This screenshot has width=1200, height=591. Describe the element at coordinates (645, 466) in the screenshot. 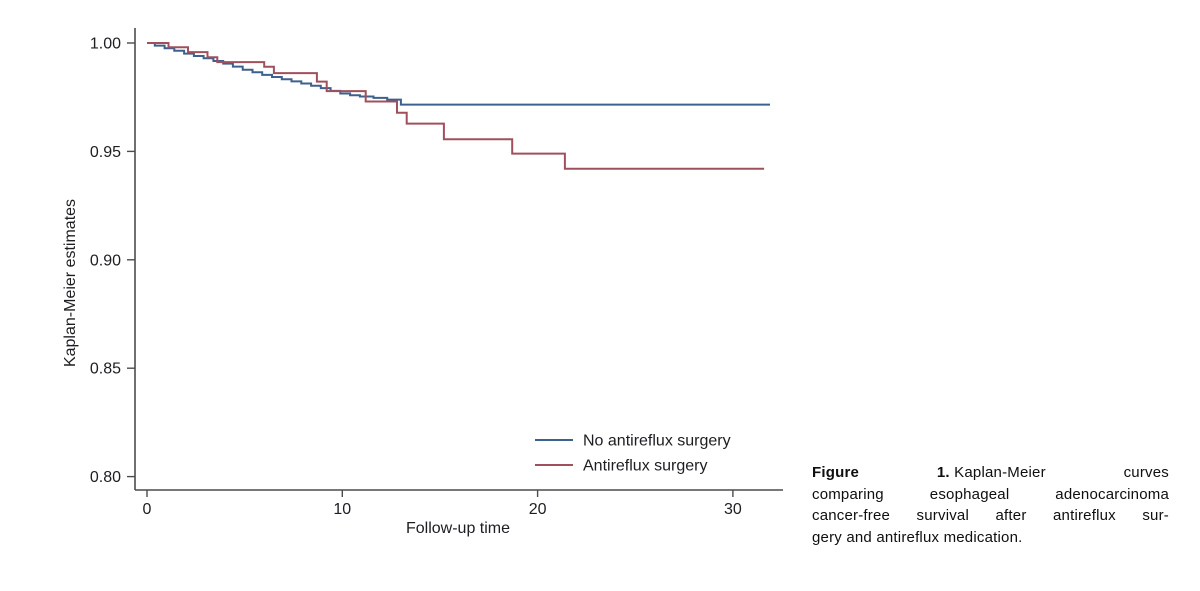

I see `legend-label: Antireflux surgery` at that location.